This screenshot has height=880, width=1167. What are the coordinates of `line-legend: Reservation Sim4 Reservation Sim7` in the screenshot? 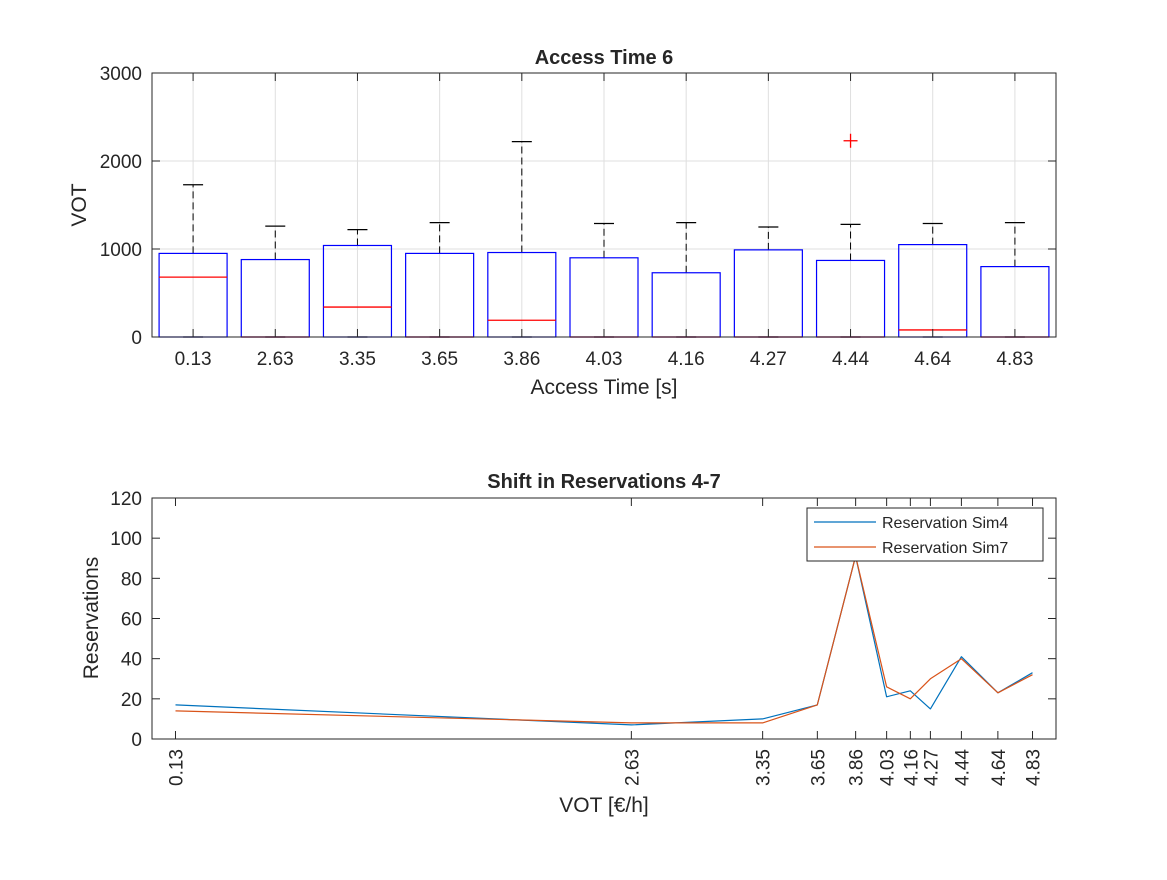 It's located at (925, 534).